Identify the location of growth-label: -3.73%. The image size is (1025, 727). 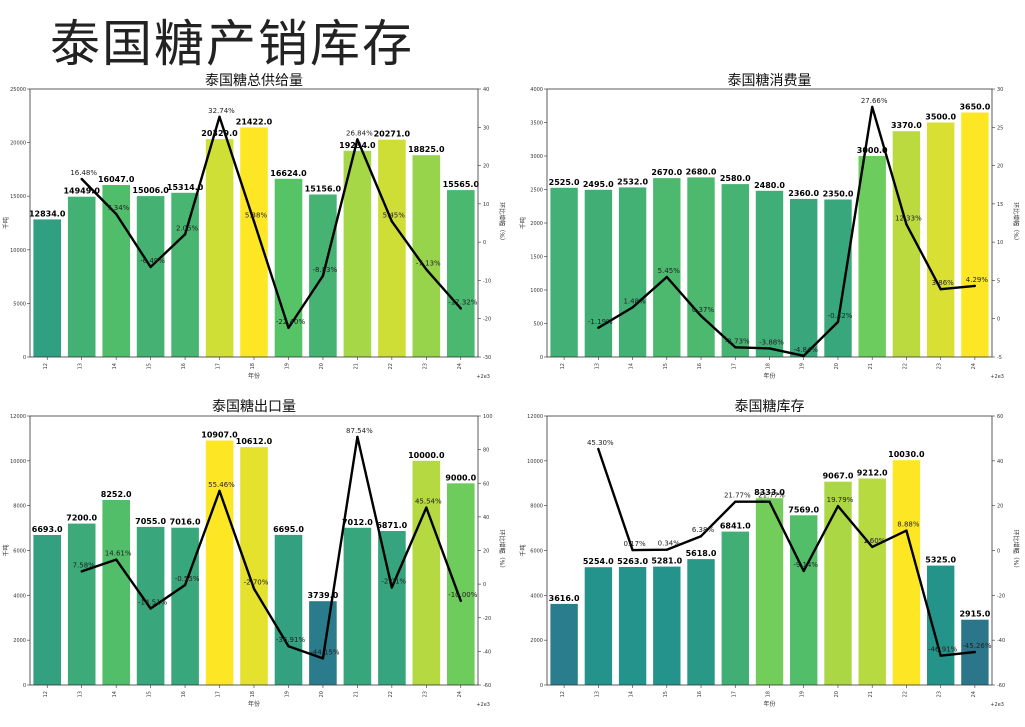
(737, 341).